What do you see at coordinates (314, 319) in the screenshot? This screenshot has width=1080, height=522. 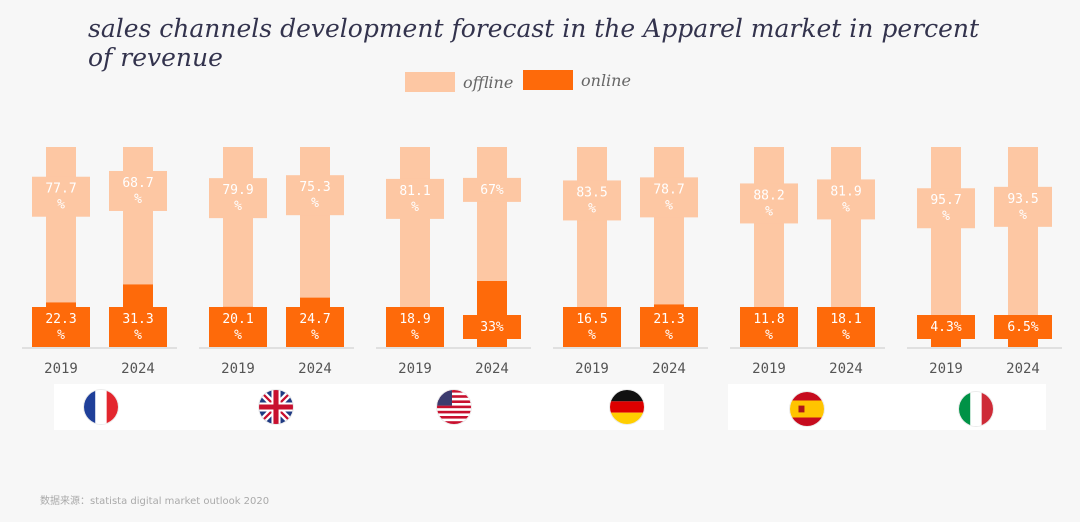 I see `data-label-online-text: 24.7` at bounding box center [314, 319].